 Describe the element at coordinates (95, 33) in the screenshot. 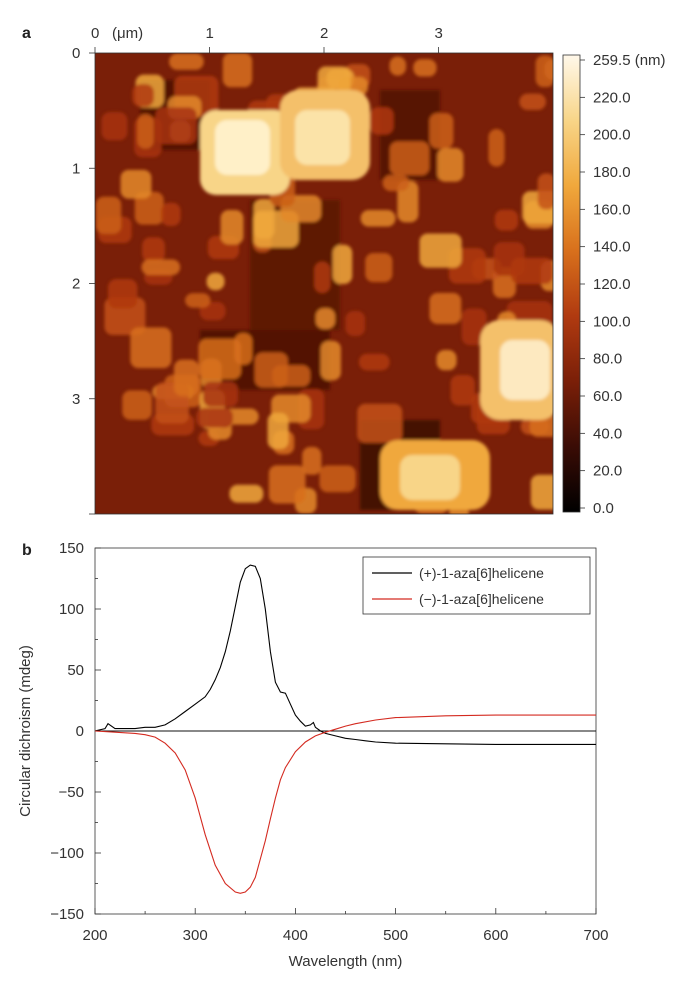

I see `afm-x-tick-label: 0` at that location.